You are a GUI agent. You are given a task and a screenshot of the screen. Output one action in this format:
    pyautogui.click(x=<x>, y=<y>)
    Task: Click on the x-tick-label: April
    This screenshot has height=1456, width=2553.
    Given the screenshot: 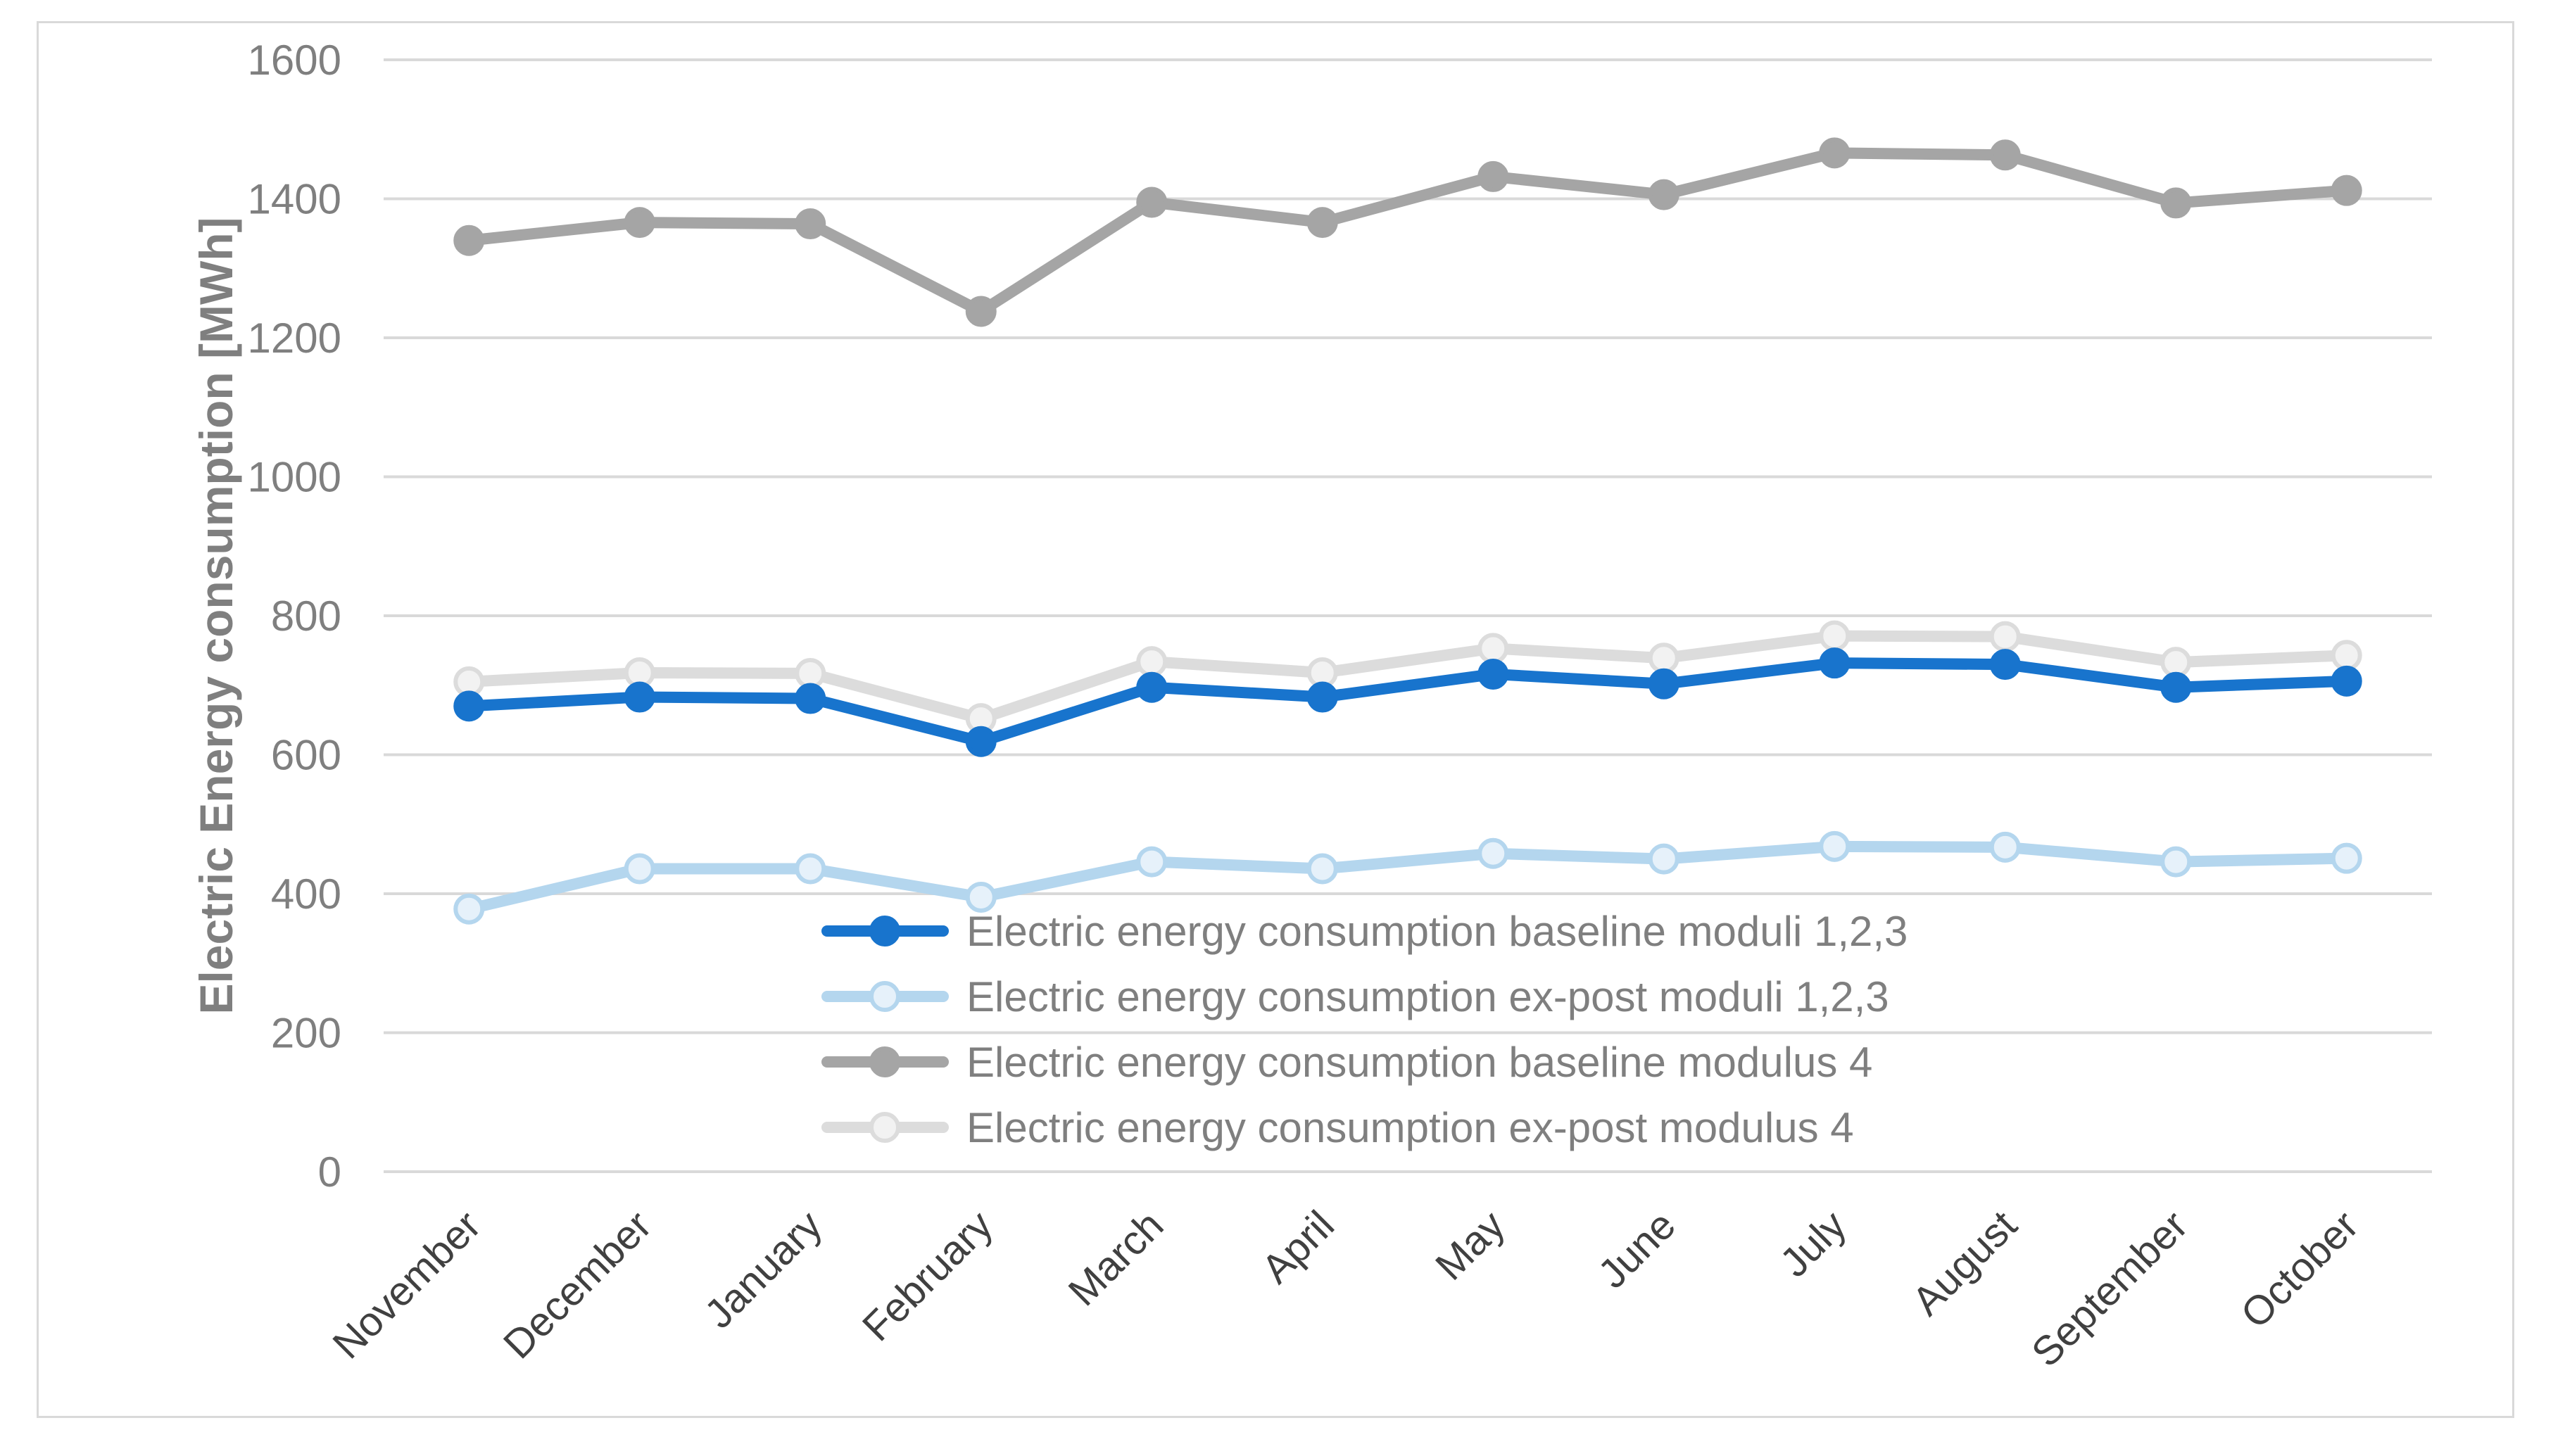 What is the action you would take?
    pyautogui.click(x=1298, y=1247)
    